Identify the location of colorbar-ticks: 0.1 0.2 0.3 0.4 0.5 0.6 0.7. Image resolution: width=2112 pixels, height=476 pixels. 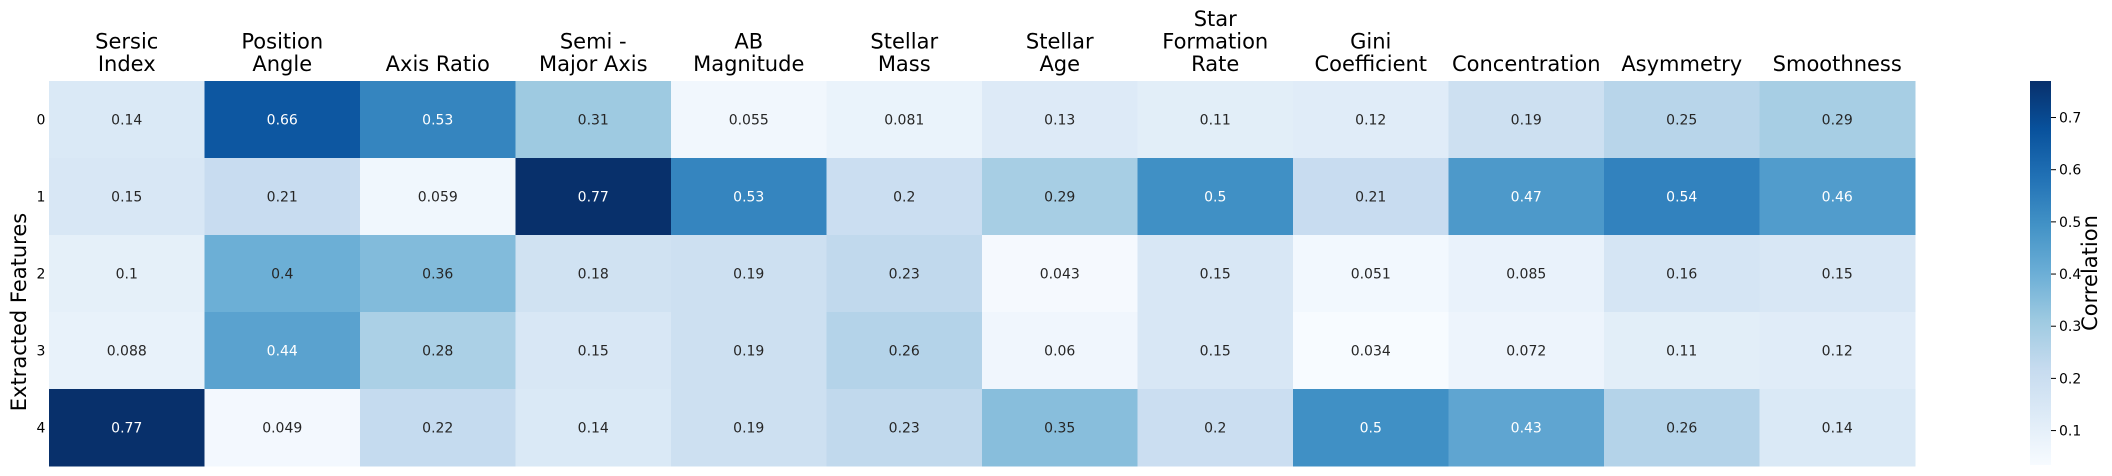
(2066, 275).